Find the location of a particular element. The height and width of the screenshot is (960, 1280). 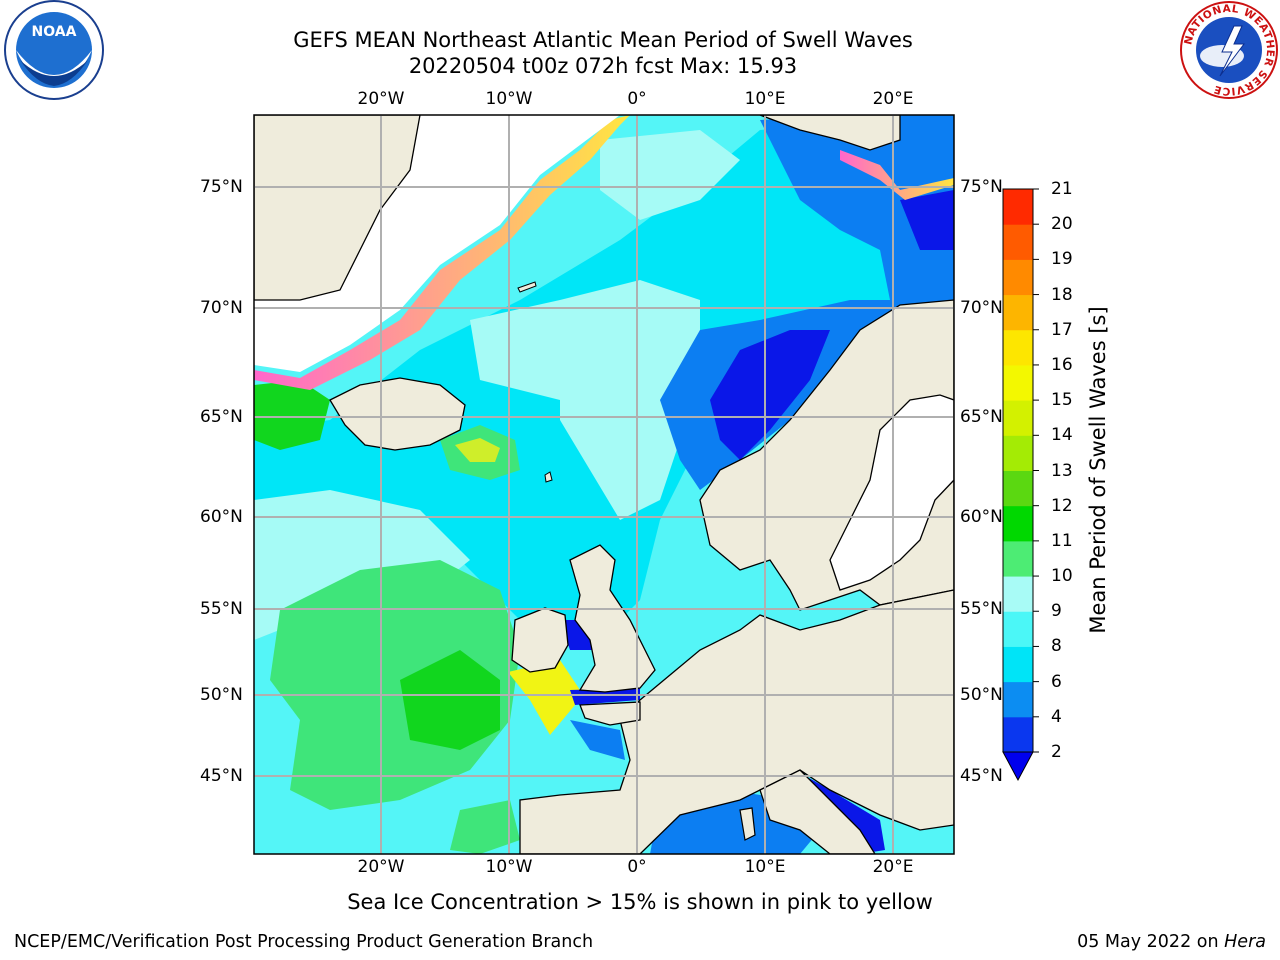

lon-label-top: 20°W is located at coordinates (381, 99).